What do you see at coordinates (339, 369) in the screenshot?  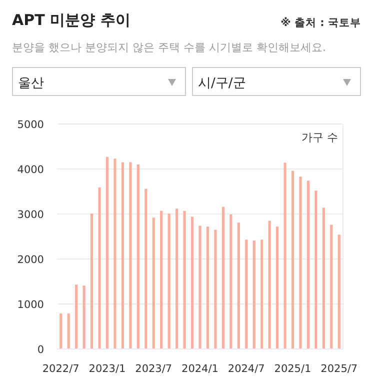 I see `x-tick-label: 2025/7` at bounding box center [339, 369].